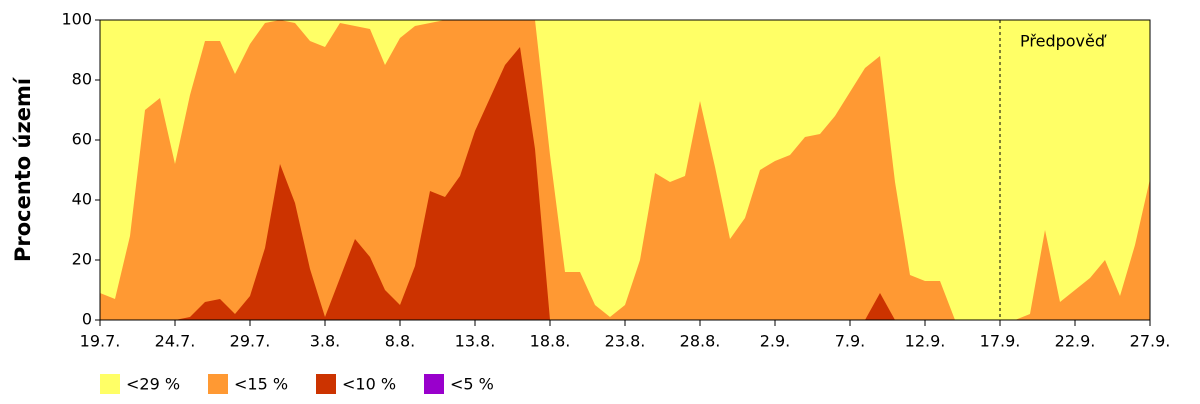 The image size is (1200, 404). What do you see at coordinates (82, 139) in the screenshot?
I see `y-tick-label: 60` at bounding box center [82, 139].